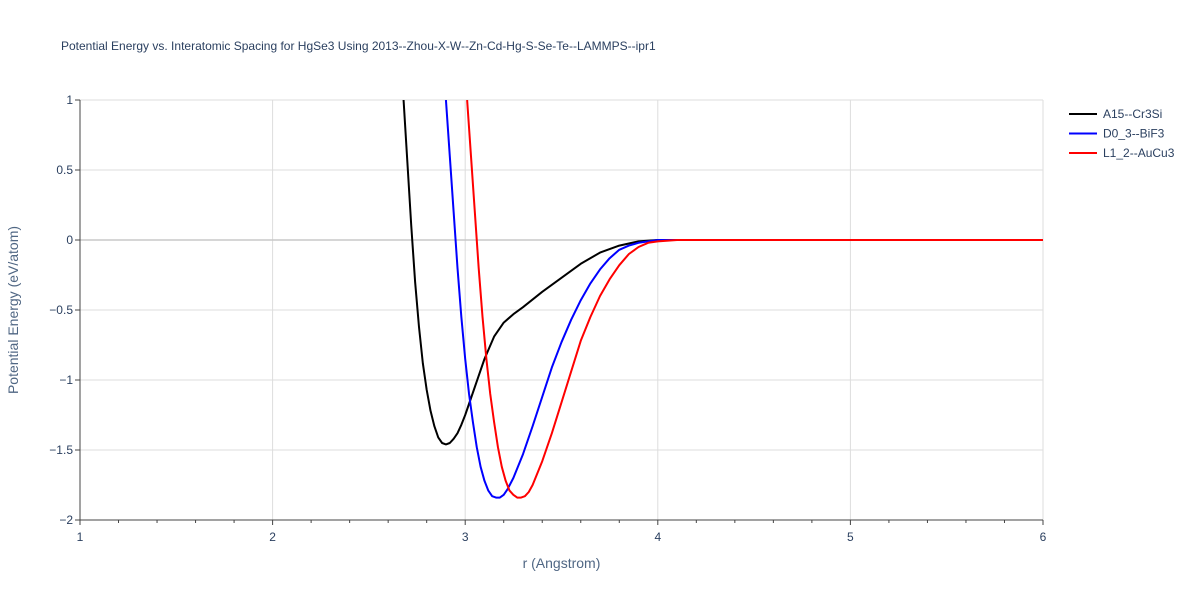 This screenshot has height=600, width=1200. I want to click on y-tick-label: −1, so click(66, 380).